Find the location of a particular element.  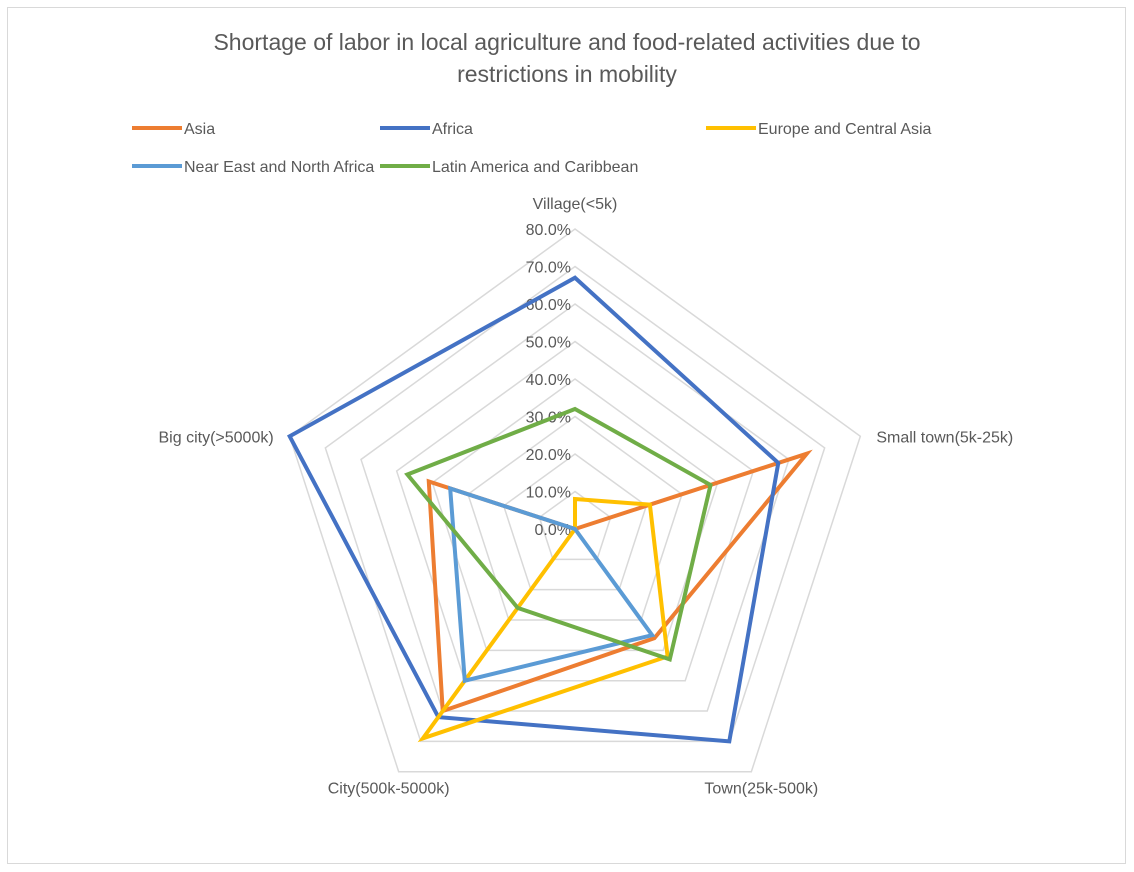

axis-label: Small town(5k-25k) is located at coordinates (944, 437).